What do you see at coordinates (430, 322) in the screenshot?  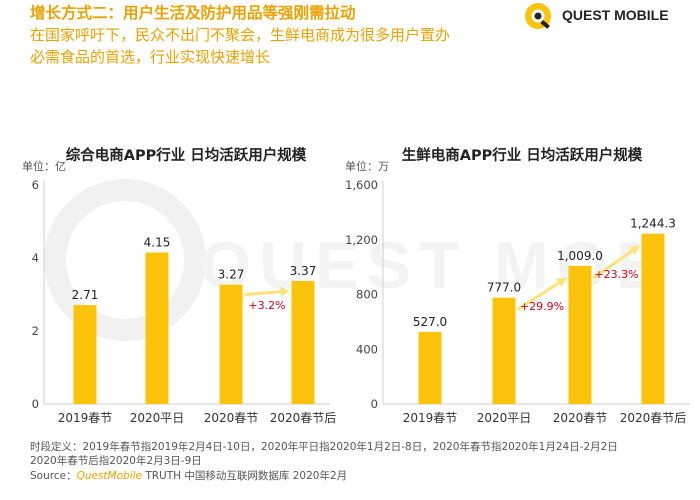 I see `bar-value-label: 527.0` at bounding box center [430, 322].